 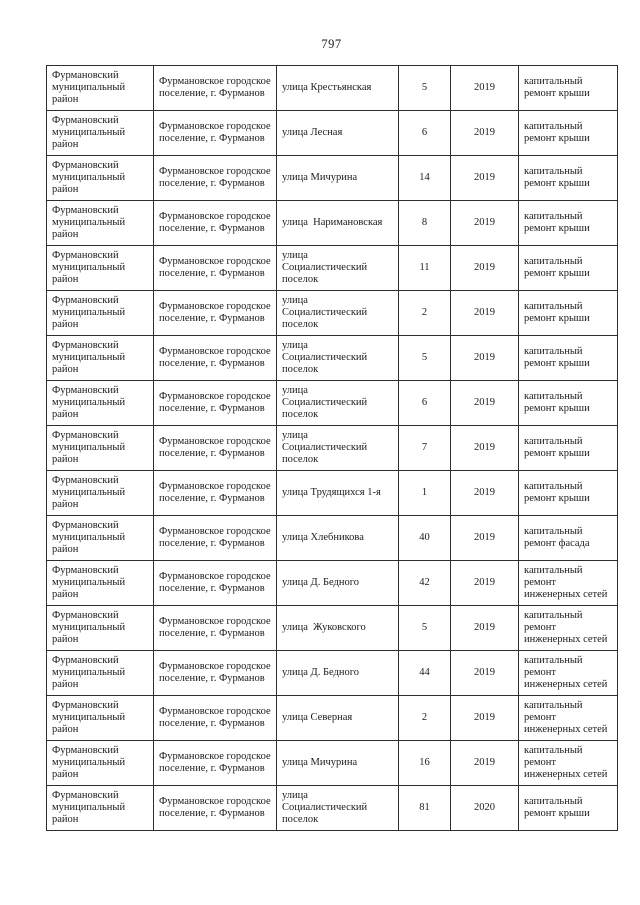 What do you see at coordinates (337, 223) in the screenshot?
I see `street-cell: улица Наримановская` at bounding box center [337, 223].